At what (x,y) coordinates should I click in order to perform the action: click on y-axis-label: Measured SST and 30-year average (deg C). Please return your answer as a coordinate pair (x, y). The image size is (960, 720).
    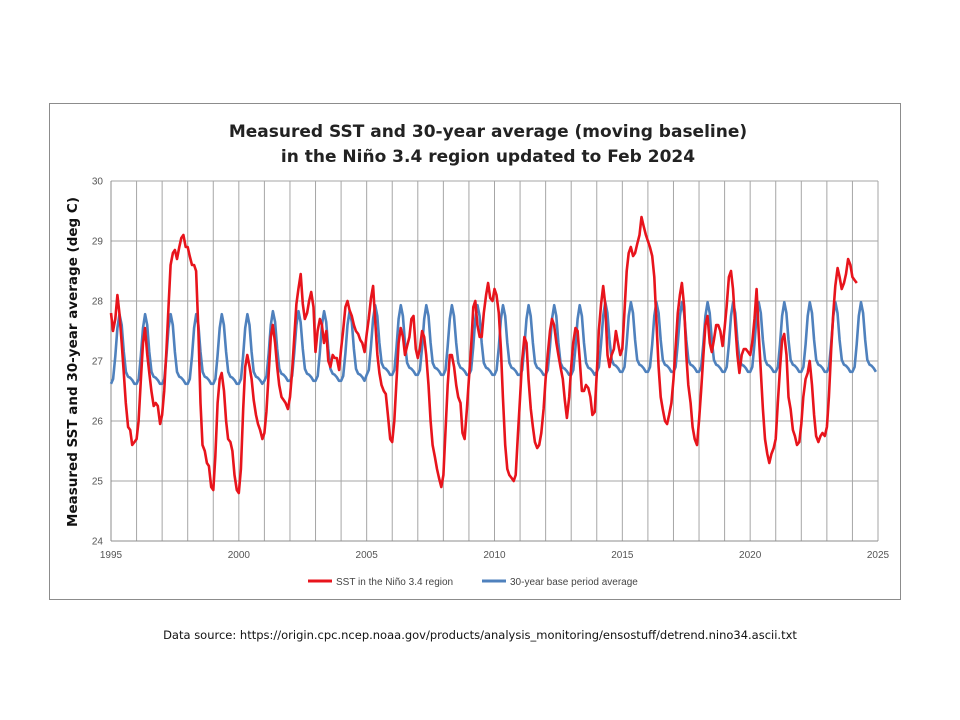
    Looking at the image, I should click on (73, 362).